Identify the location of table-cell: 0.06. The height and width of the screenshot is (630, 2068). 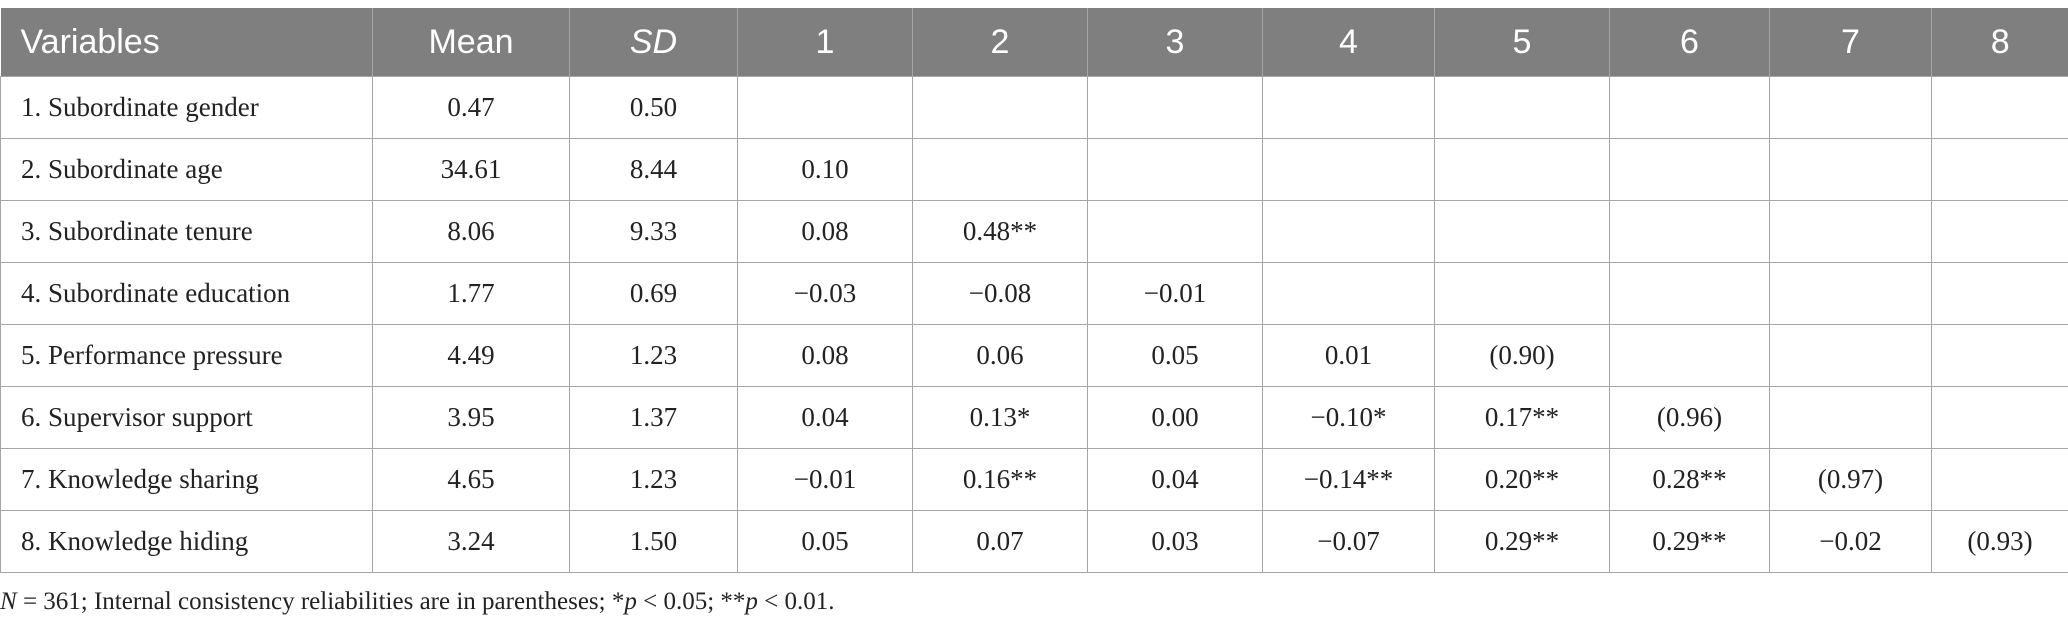
(1000, 355).